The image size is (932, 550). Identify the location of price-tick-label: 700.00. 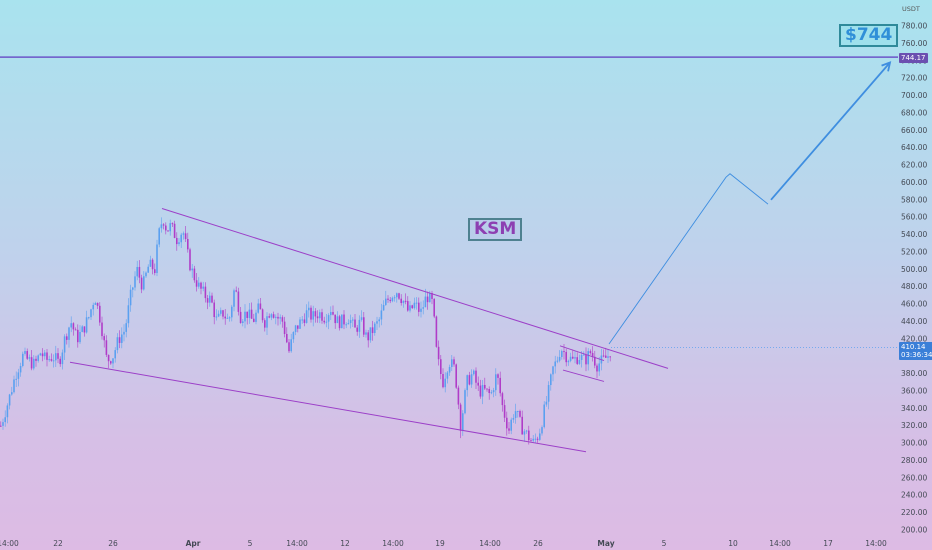
(914, 95).